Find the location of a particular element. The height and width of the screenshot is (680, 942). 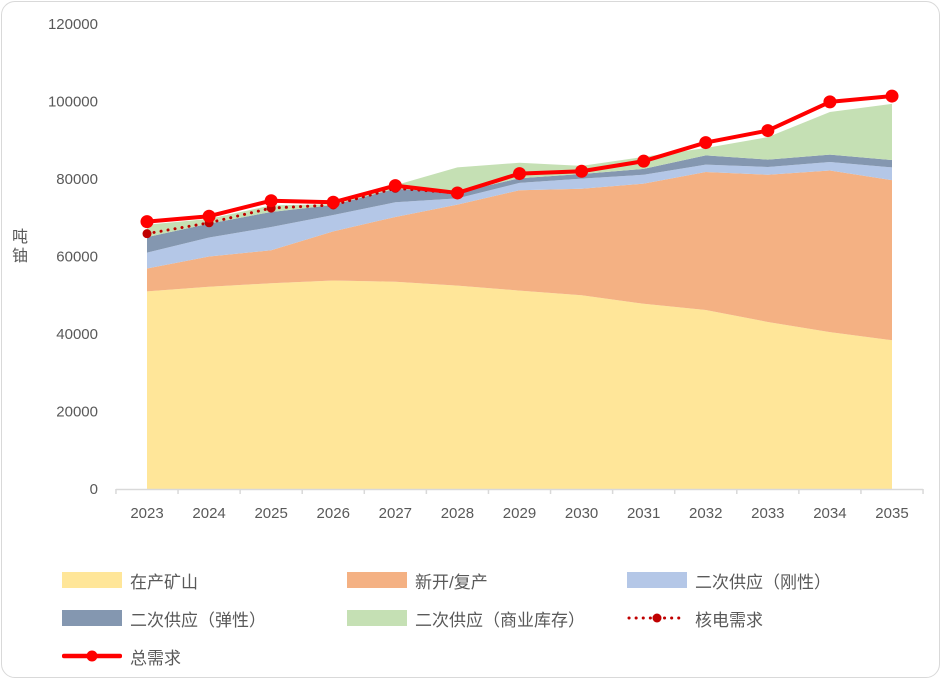

x-axis-tick-label: 2023 is located at coordinates (146, 513).